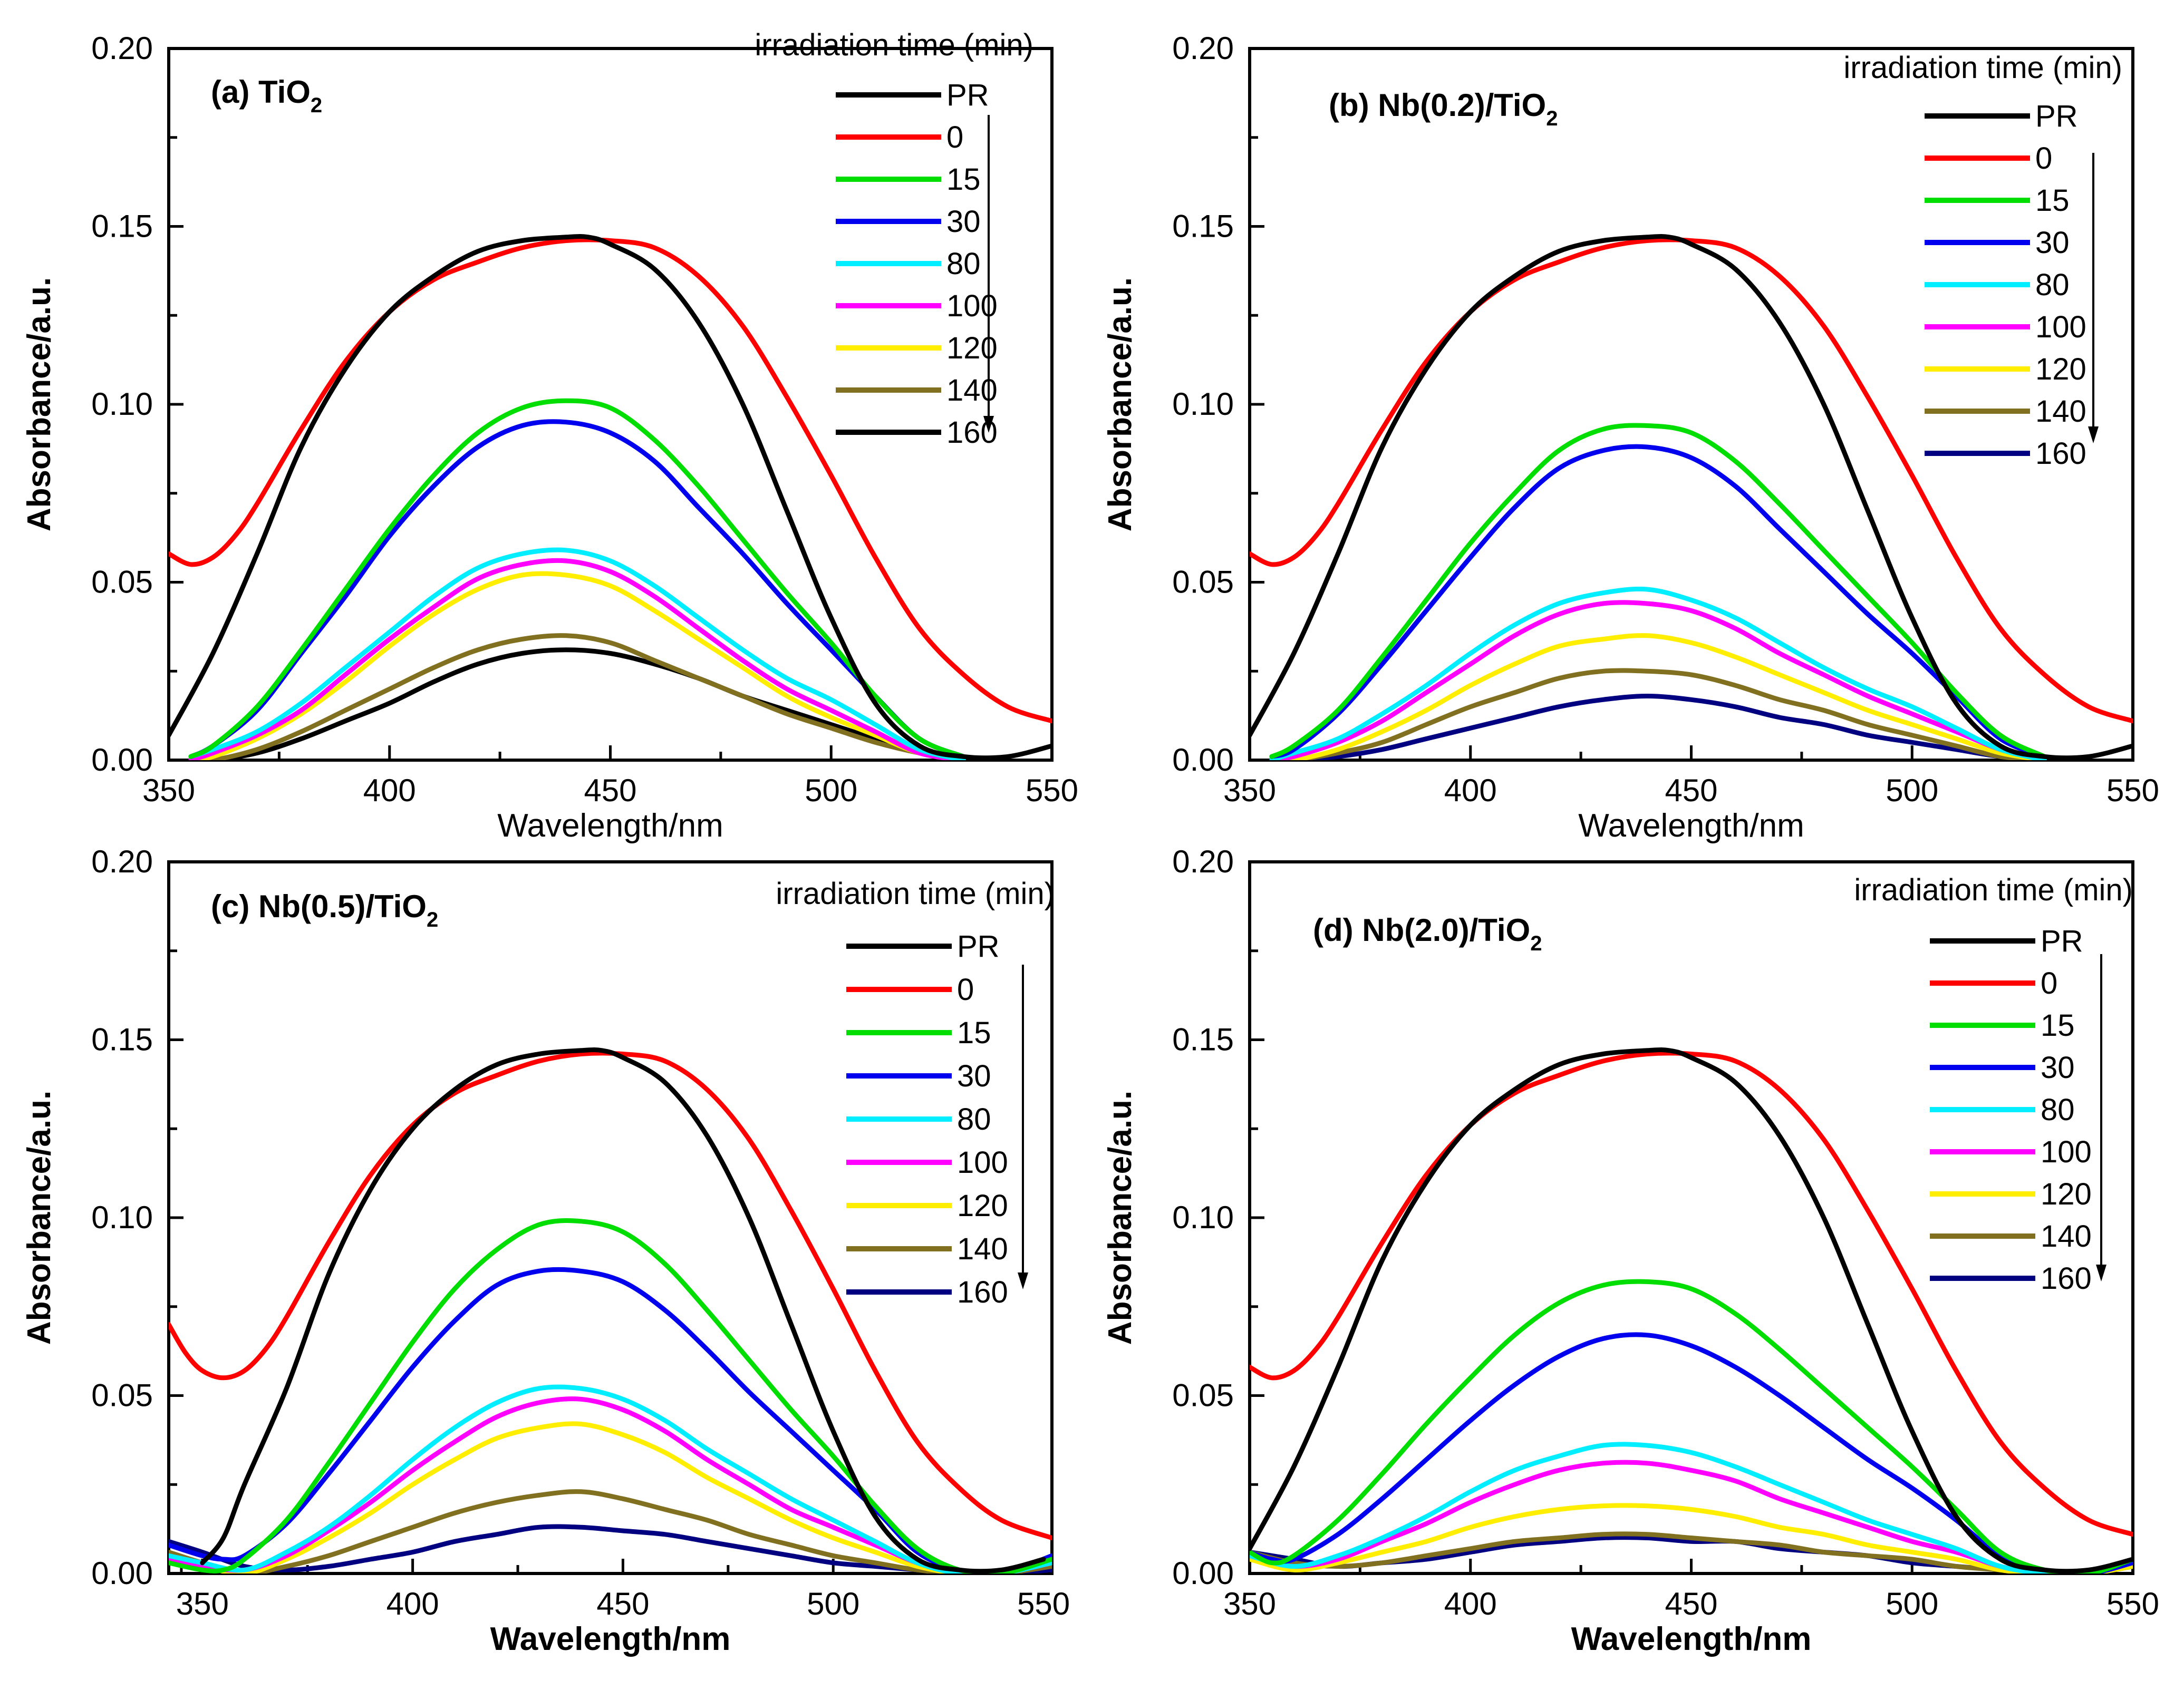 Image resolution: width=2184 pixels, height=1700 pixels. I want to click on panel-title-main: (b) Nb(0.2)/TiO, so click(1437, 105).